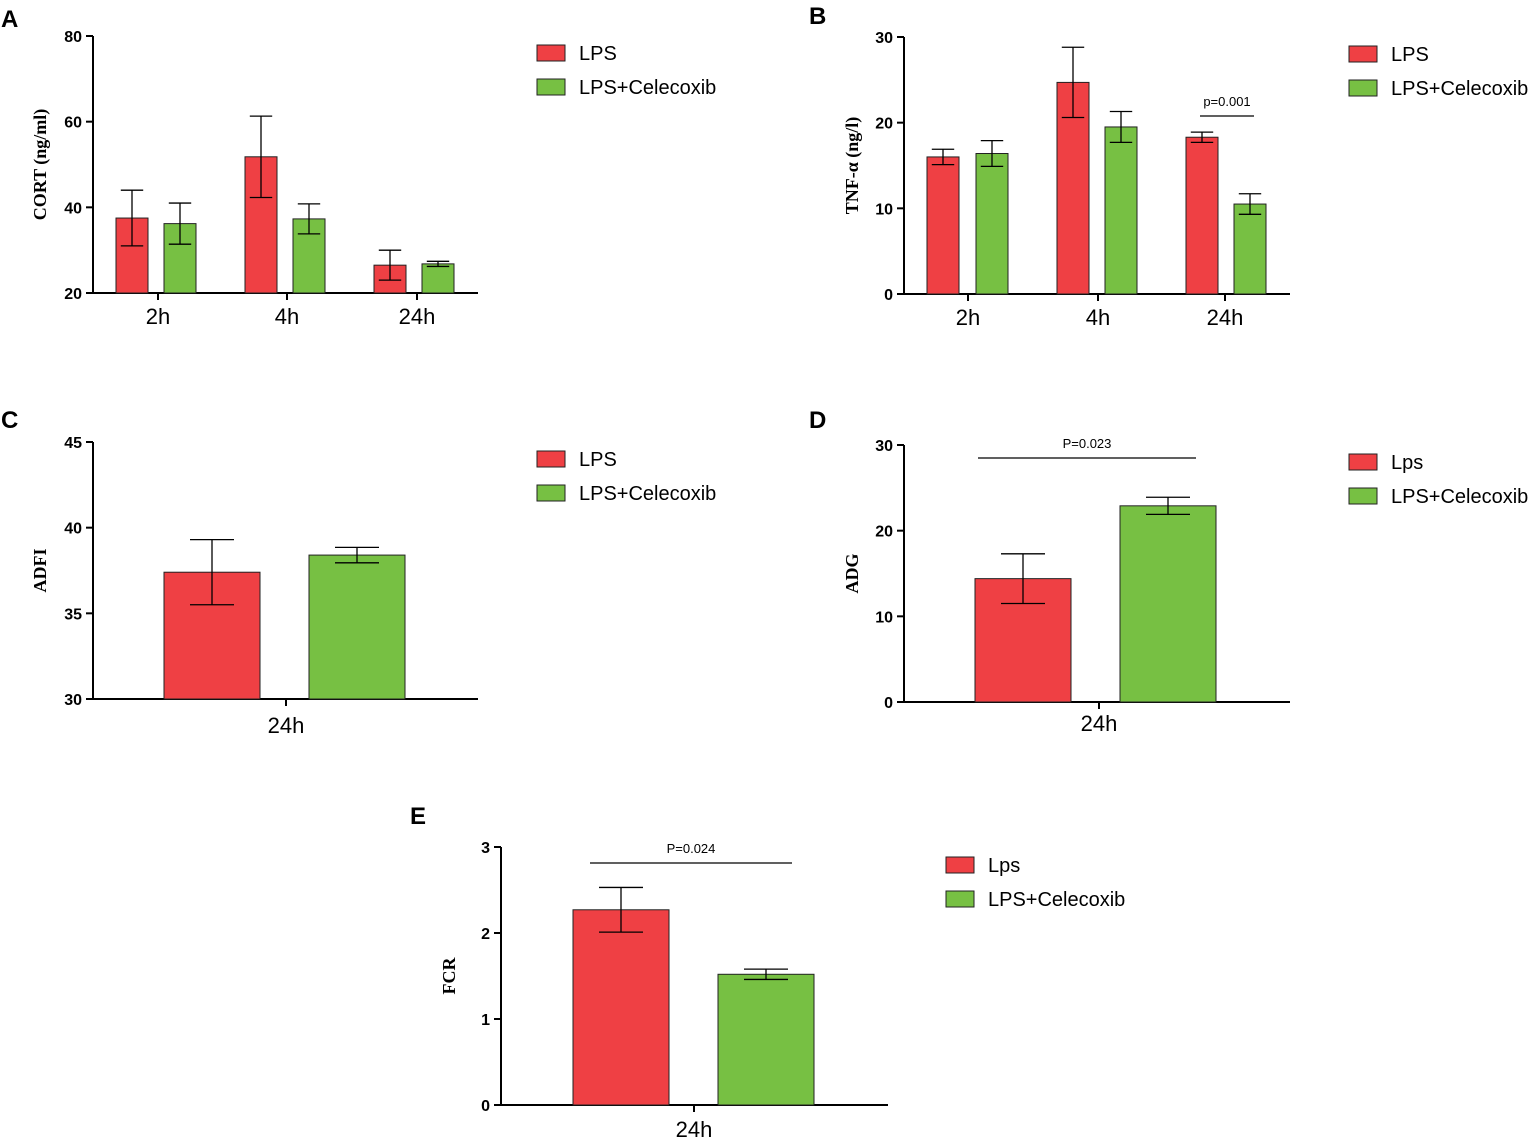 The width and height of the screenshot is (1534, 1137). What do you see at coordinates (1087, 443) in the screenshot?
I see `significance-label: P=0.023` at bounding box center [1087, 443].